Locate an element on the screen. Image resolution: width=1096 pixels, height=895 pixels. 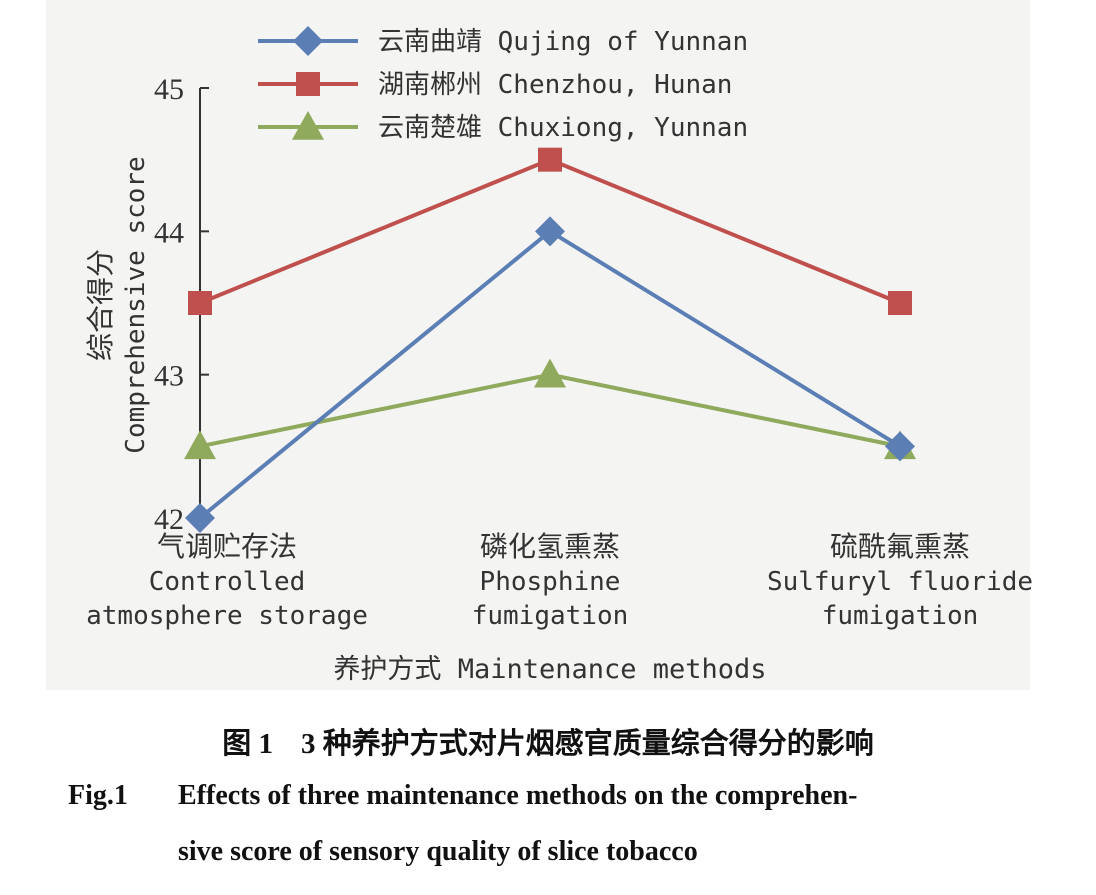
x-tick-label-cn: 磷化氢熏蒸 is located at coordinates (550, 547).